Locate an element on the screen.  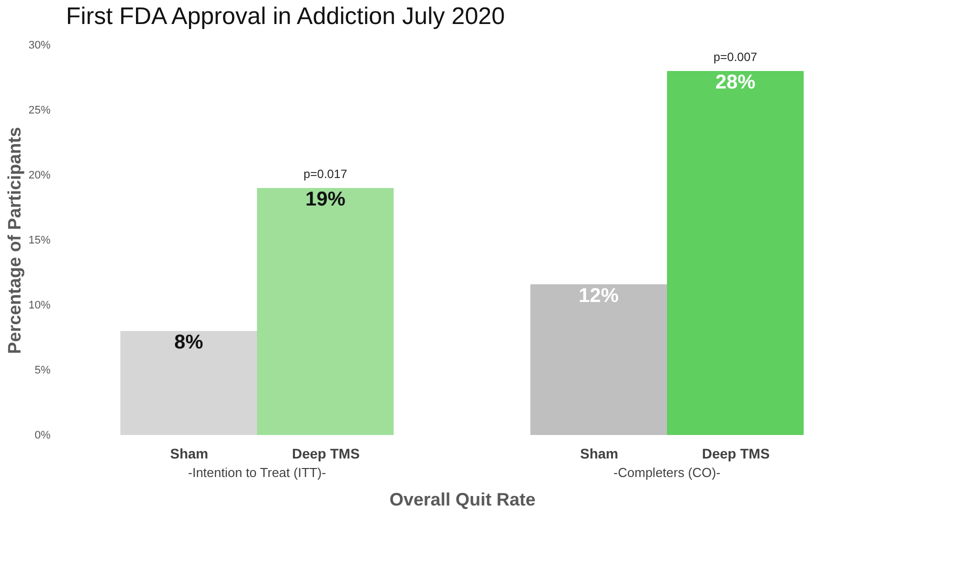
y-tick-label: 10% is located at coordinates (39, 306).